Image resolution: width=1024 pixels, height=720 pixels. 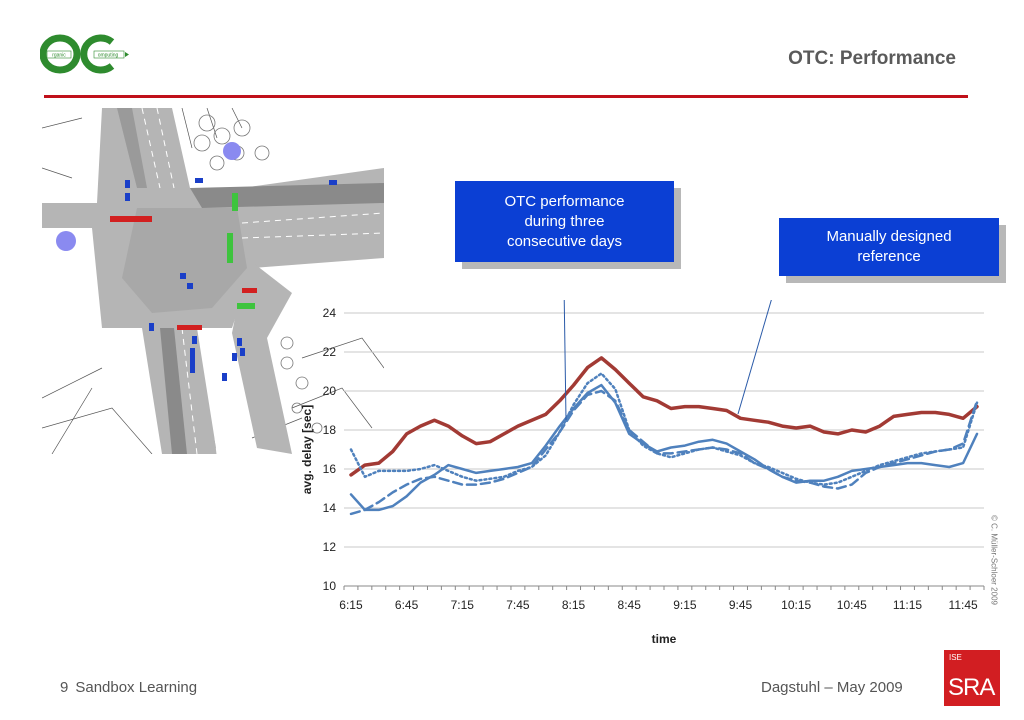 I want to click on y-tick-label: 10, so click(x=330, y=586).